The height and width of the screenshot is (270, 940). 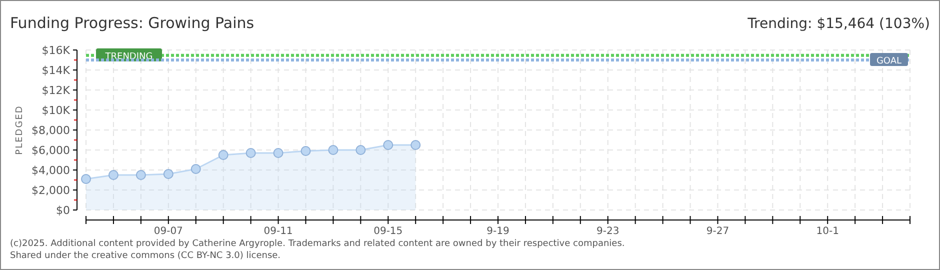 What do you see at coordinates (51, 150) in the screenshot?
I see `y-tick-label: $6,000` at bounding box center [51, 150].